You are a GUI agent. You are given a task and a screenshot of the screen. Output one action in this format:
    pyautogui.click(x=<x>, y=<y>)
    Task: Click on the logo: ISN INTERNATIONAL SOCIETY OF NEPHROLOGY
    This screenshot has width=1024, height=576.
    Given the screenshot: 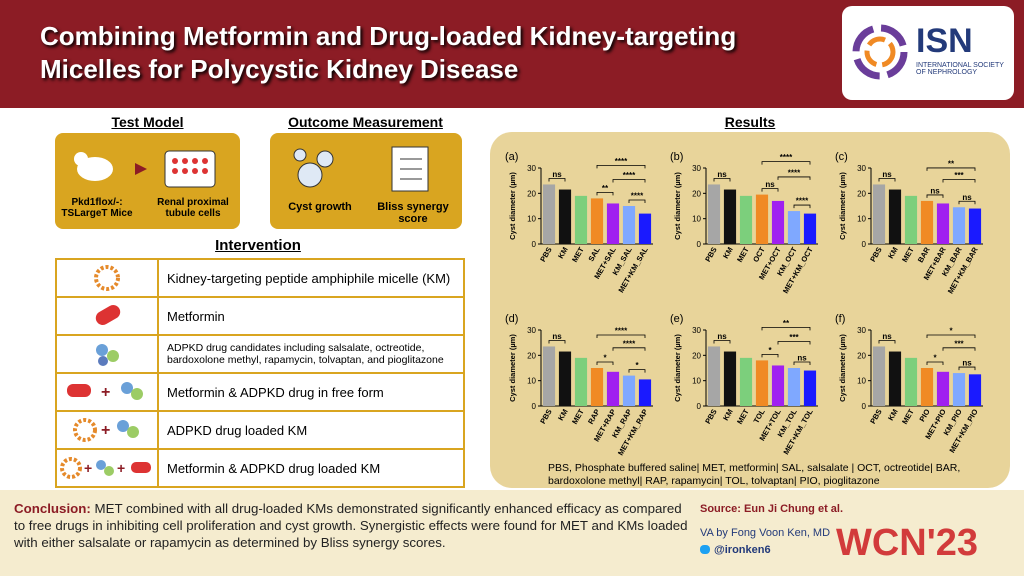 What is the action you would take?
    pyautogui.click(x=928, y=53)
    